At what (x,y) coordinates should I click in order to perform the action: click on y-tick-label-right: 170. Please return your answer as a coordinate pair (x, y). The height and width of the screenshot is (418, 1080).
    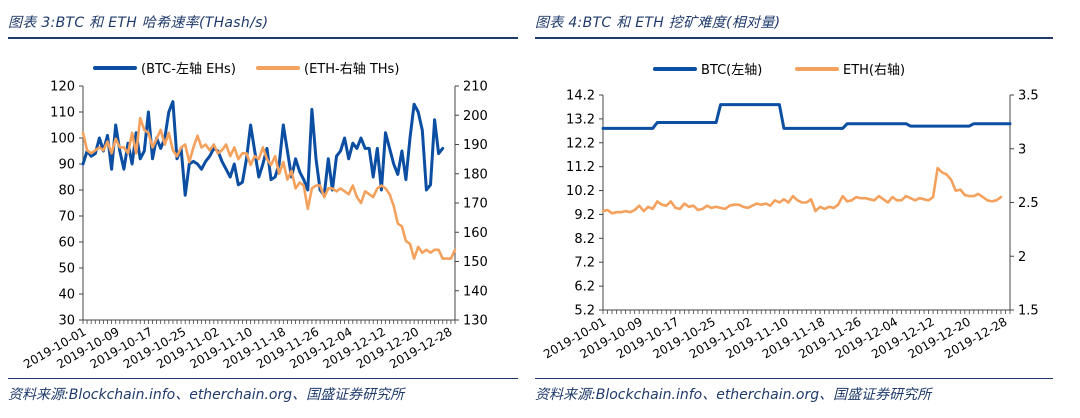
    Looking at the image, I should click on (475, 204).